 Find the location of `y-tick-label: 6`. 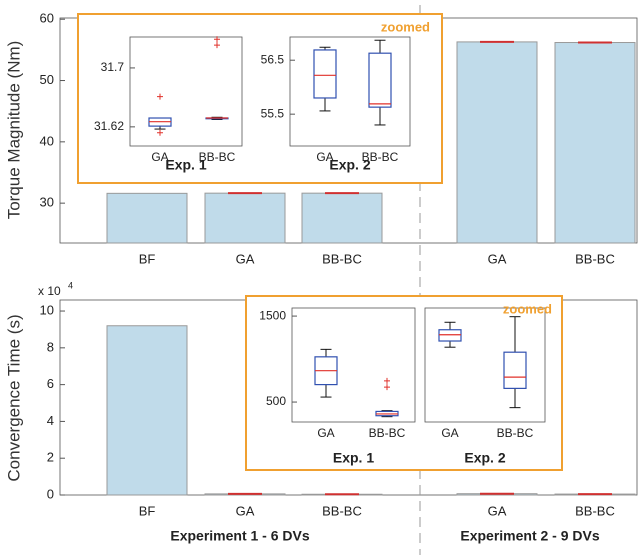

y-tick-label: 6 is located at coordinates (50, 383).